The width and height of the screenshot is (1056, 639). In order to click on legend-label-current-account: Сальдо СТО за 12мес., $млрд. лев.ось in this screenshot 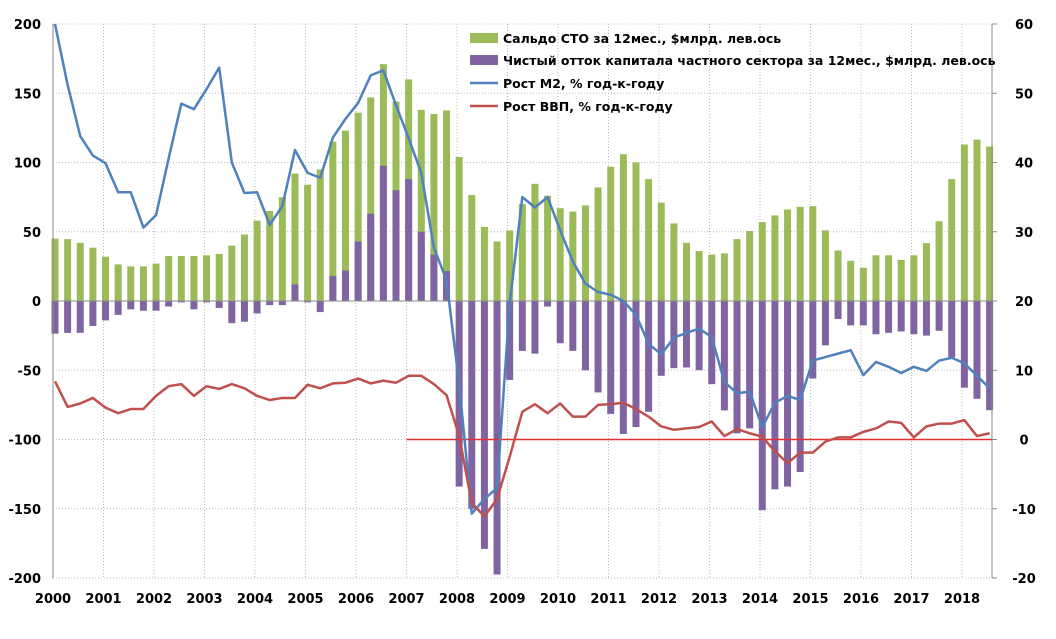, I will do `click(642, 38)`.